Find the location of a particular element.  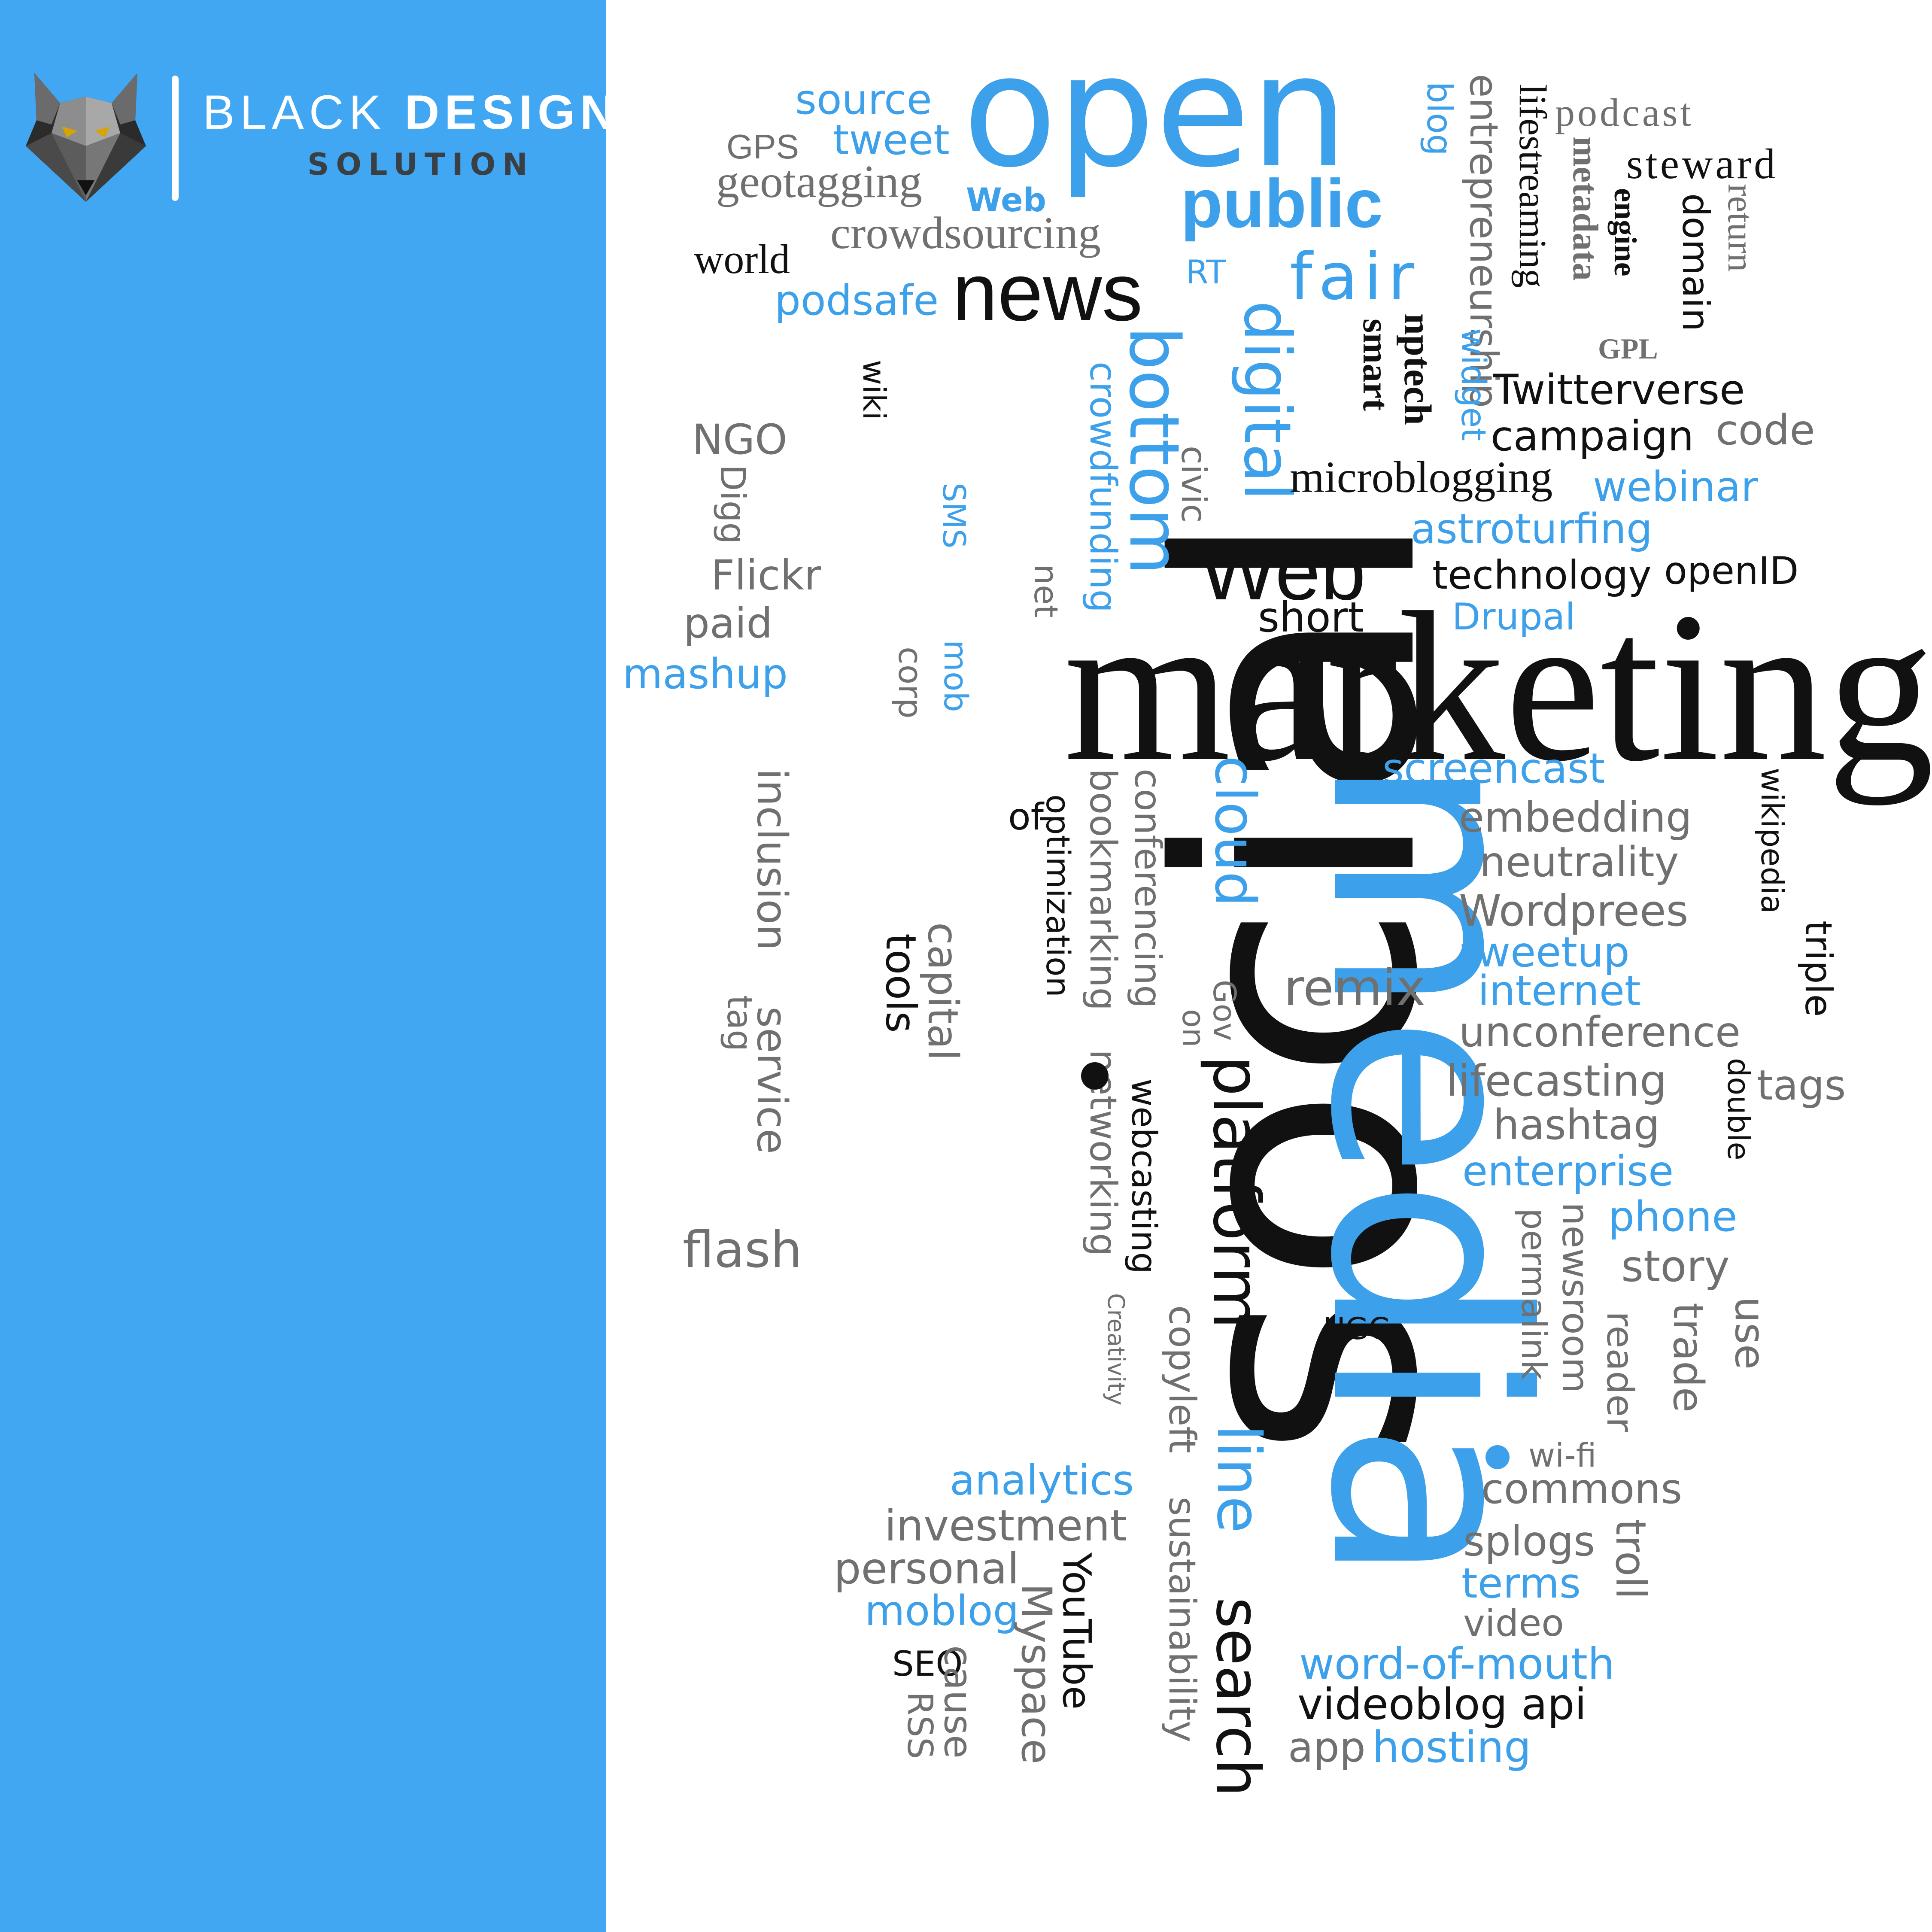

word-triple: triple is located at coordinates (1819, 969).